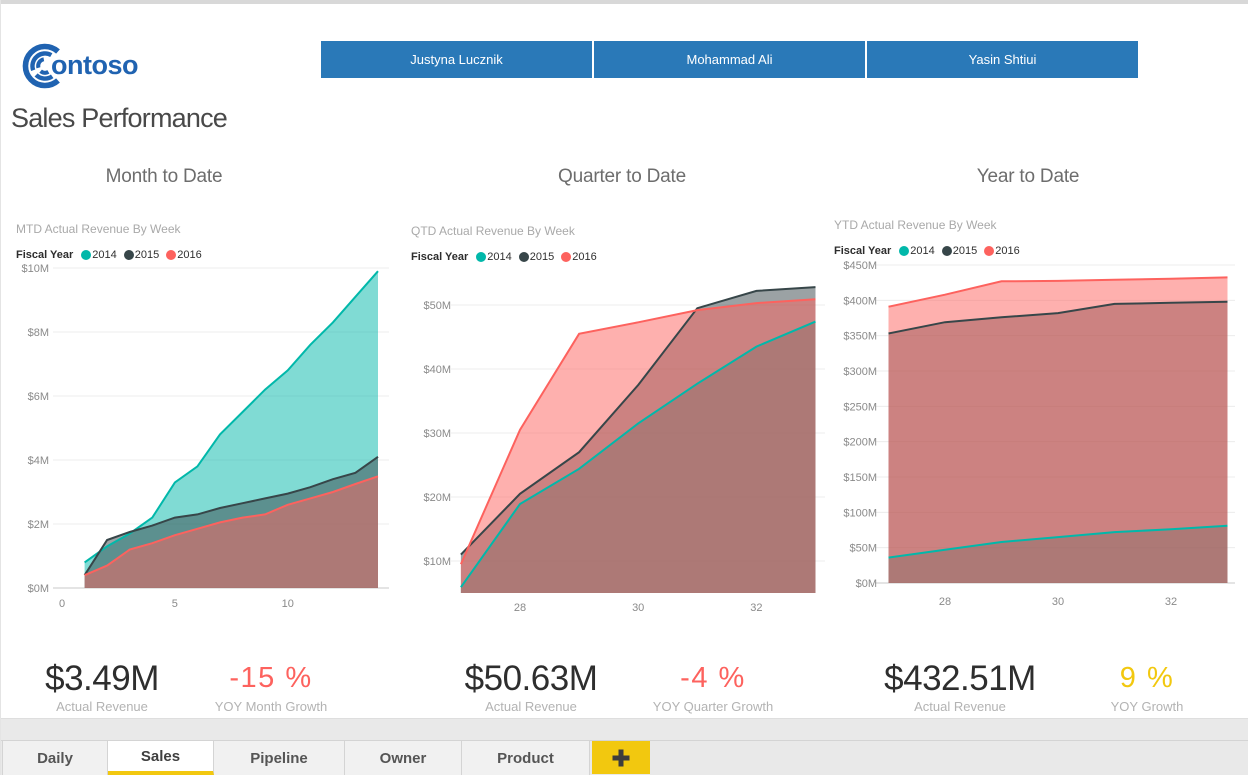  I want to click on qtd-legend: Fiscal Year 2014 2015 2016, so click(507, 257).